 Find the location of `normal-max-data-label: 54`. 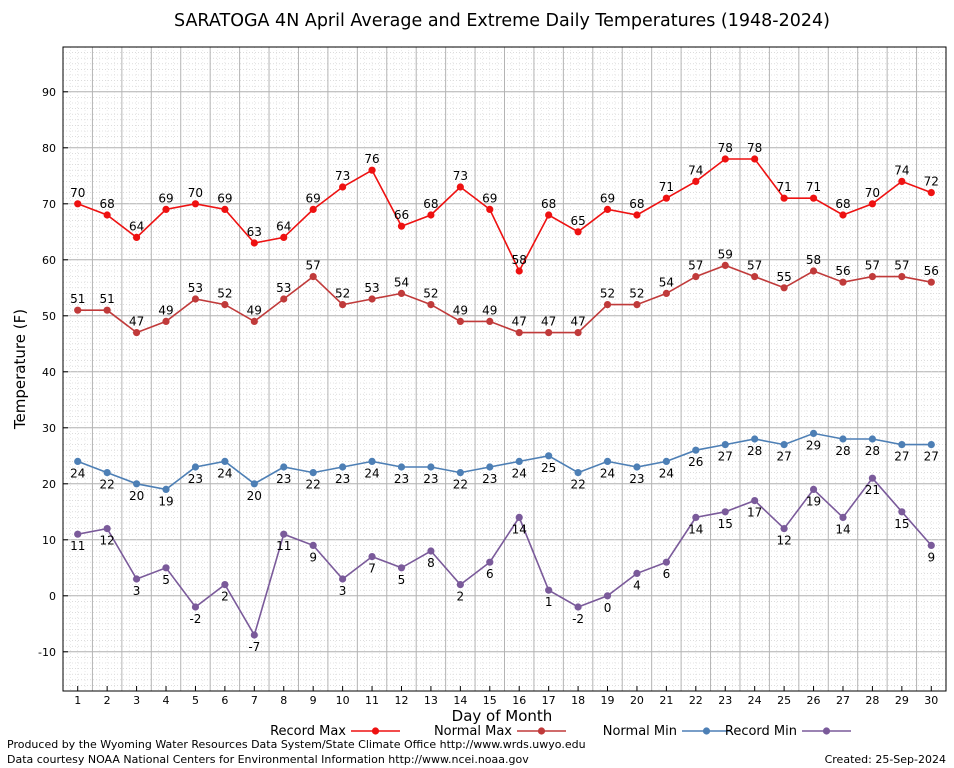

normal-max-data-label: 54 is located at coordinates (666, 282).